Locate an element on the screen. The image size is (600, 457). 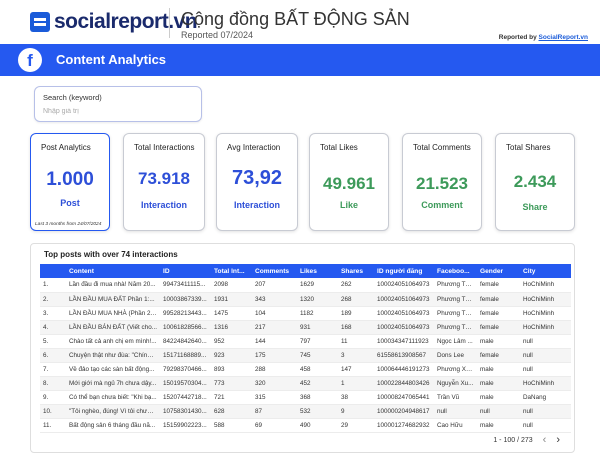
column-header-city: City is located at coordinates (545, 271).